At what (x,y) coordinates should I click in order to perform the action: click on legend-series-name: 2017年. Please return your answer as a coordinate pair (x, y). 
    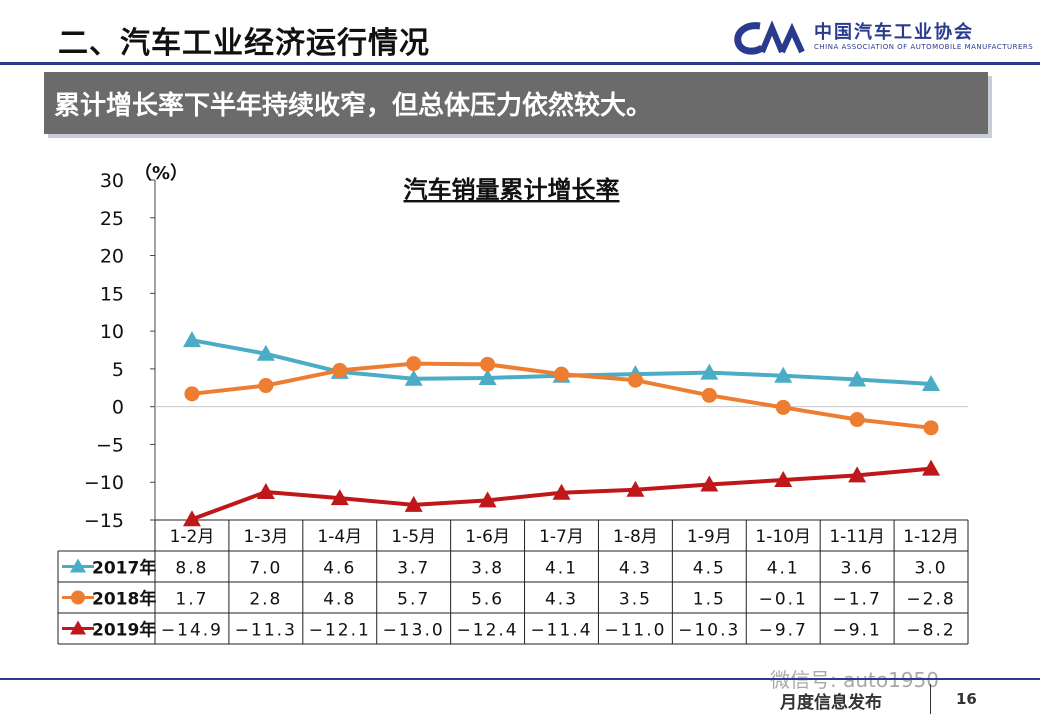
    Looking at the image, I should click on (124, 568).